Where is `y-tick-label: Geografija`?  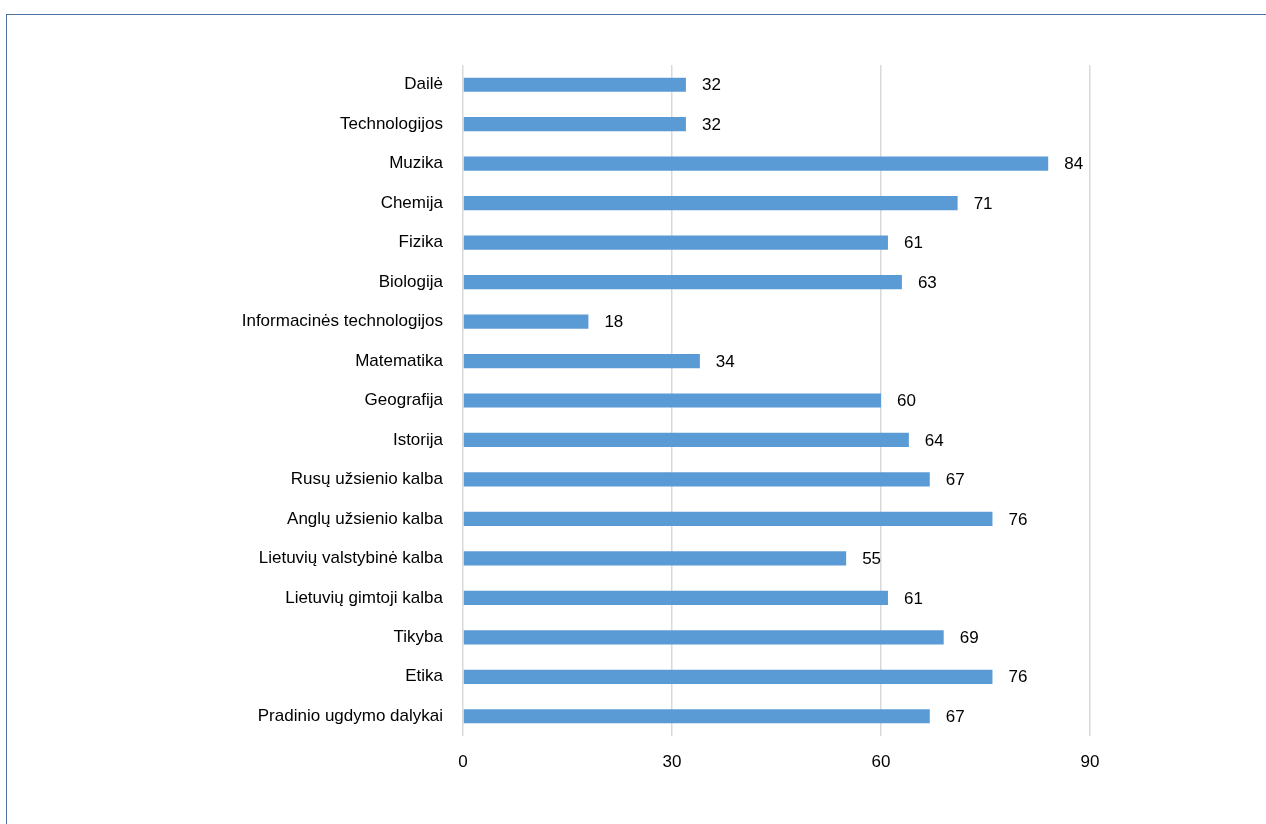 y-tick-label: Geografija is located at coordinates (404, 400).